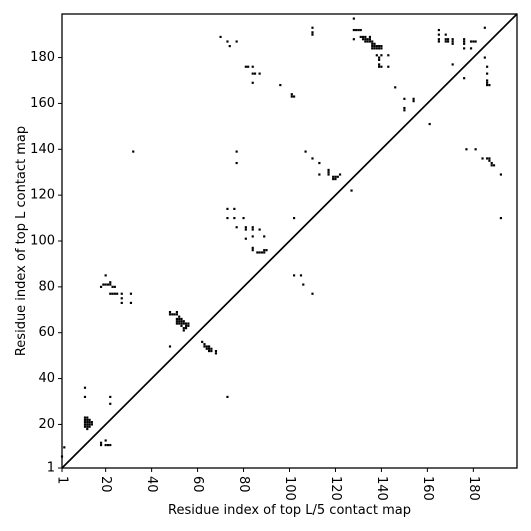 The width and height of the screenshot is (531, 531). Describe the element at coordinates (62, 480) in the screenshot. I see `x-tick-label: 1` at that location.